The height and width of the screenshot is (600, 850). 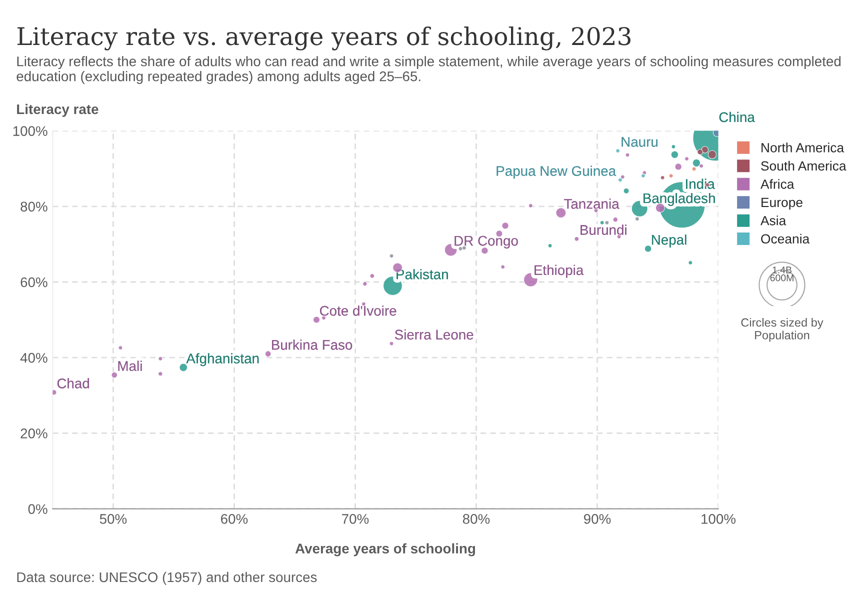 What do you see at coordinates (782, 204) in the screenshot?
I see `legend-label: Europe` at bounding box center [782, 204].